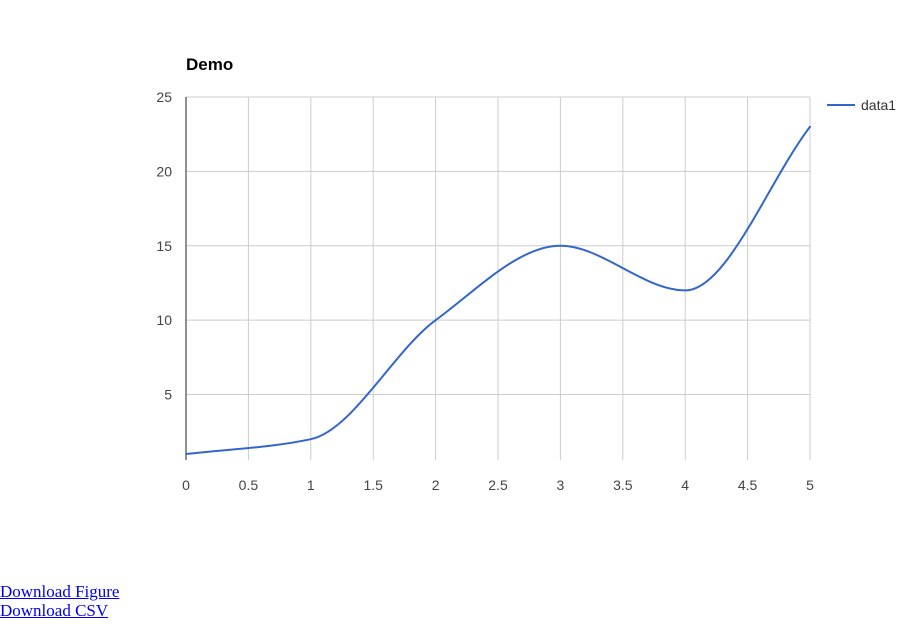 The height and width of the screenshot is (640, 920). Describe the element at coordinates (373, 485) in the screenshot. I see `x-tick-label: 1.5` at that location.